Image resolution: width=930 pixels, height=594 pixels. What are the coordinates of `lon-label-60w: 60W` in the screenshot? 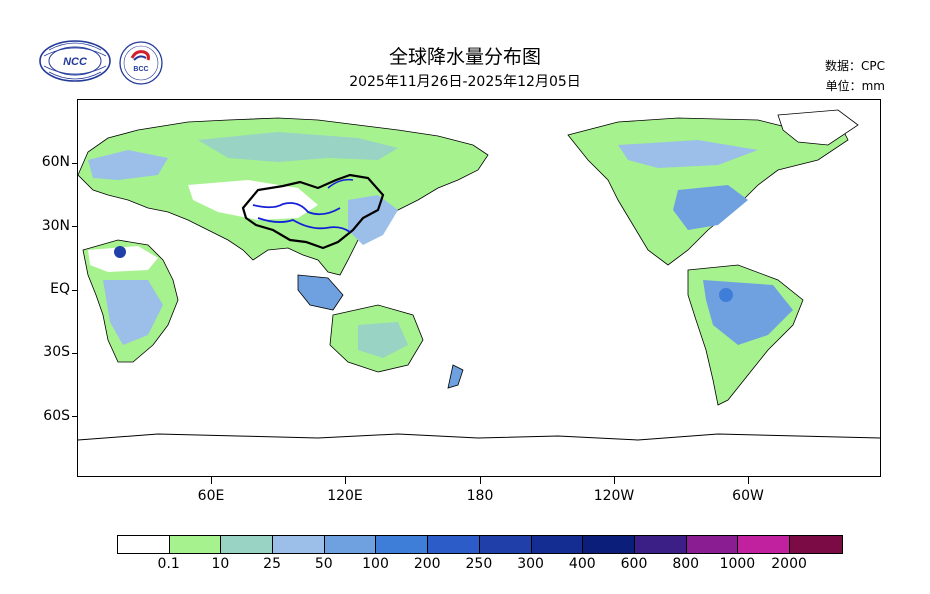 It's located at (748, 496).